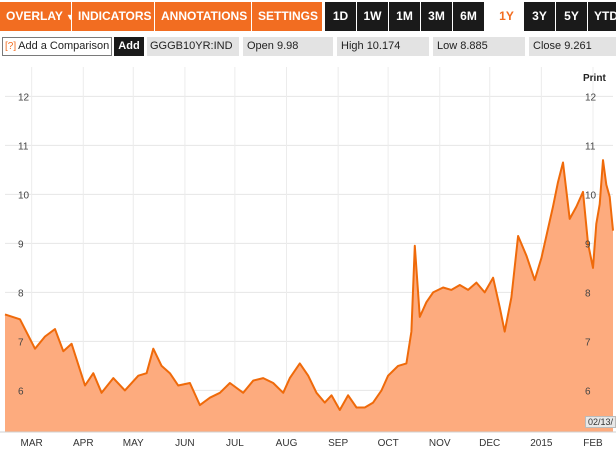 Image resolution: width=616 pixels, height=456 pixels. Describe the element at coordinates (21, 293) in the screenshot. I see `y-tick-label: 8` at that location.